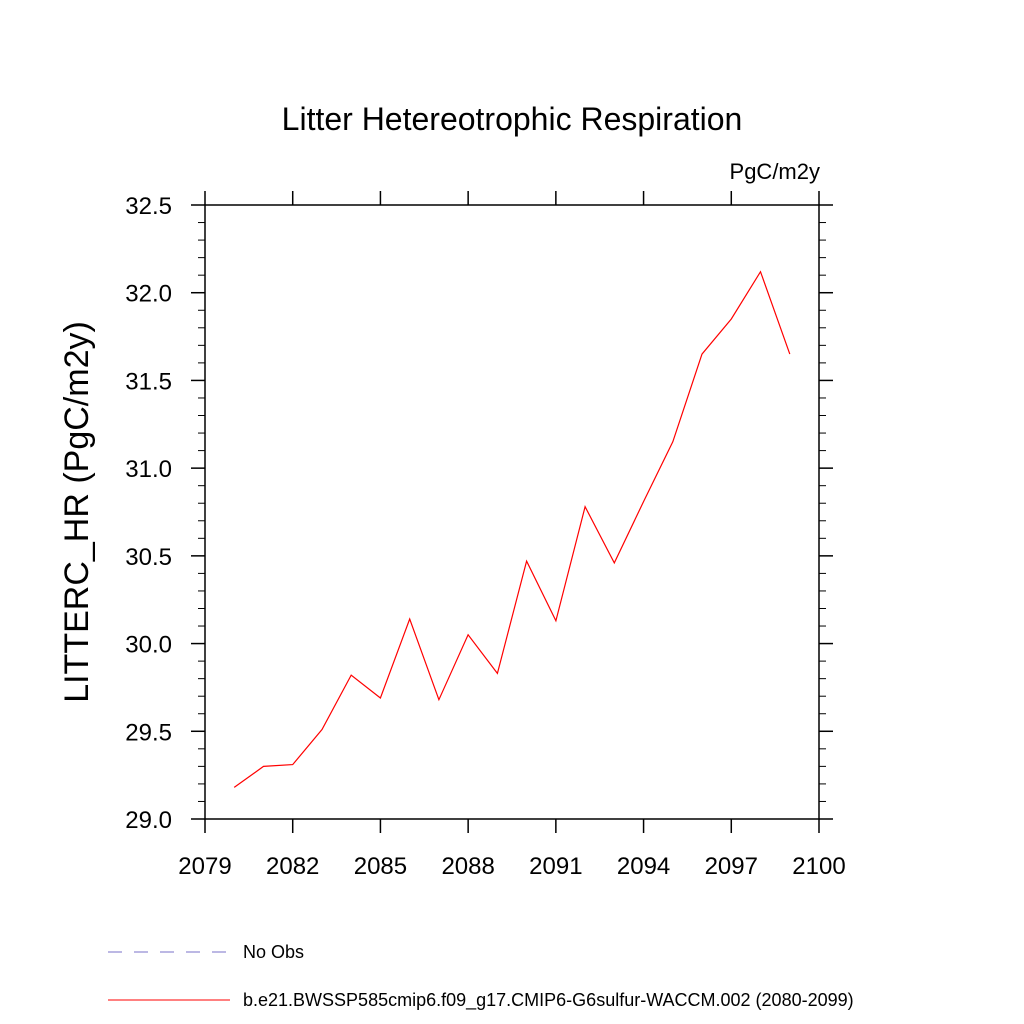  I want to click on x-tick-label: 2094, so click(643, 866).